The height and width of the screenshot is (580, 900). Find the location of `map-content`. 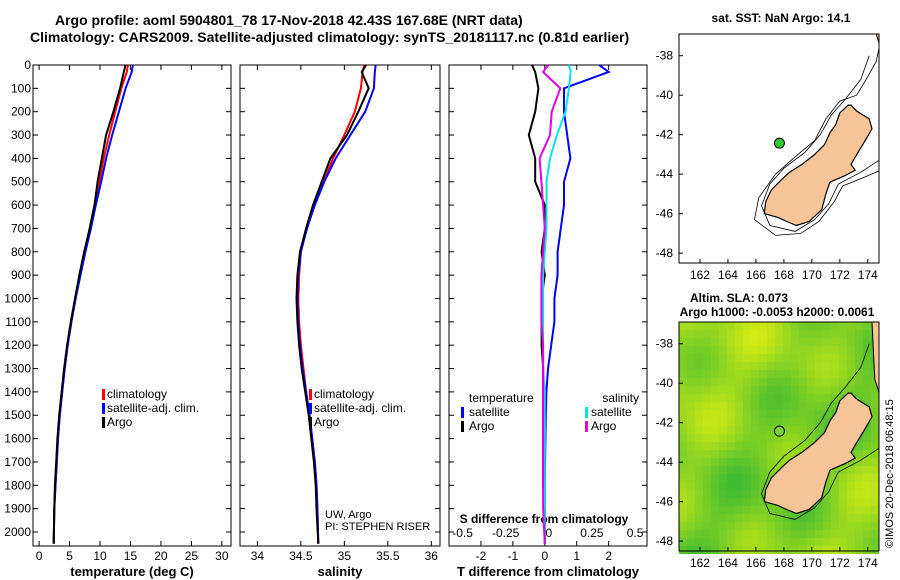

map-content is located at coordinates (816, 135).